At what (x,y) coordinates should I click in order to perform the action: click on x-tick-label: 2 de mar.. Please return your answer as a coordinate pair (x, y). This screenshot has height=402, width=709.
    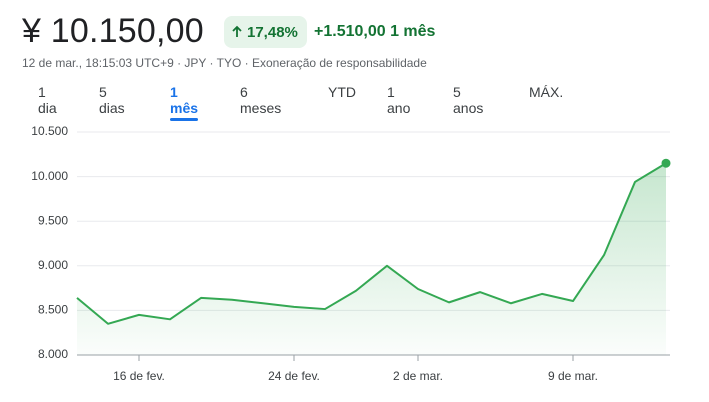
    Looking at the image, I should click on (418, 376).